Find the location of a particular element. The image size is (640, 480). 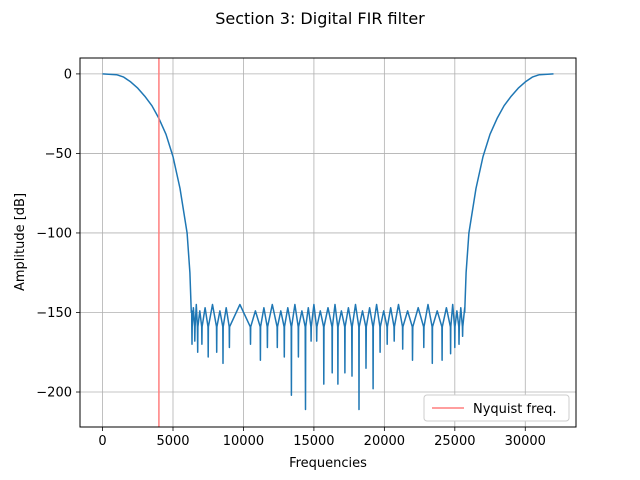

legend: Nyquist freq. is located at coordinates (496, 408).